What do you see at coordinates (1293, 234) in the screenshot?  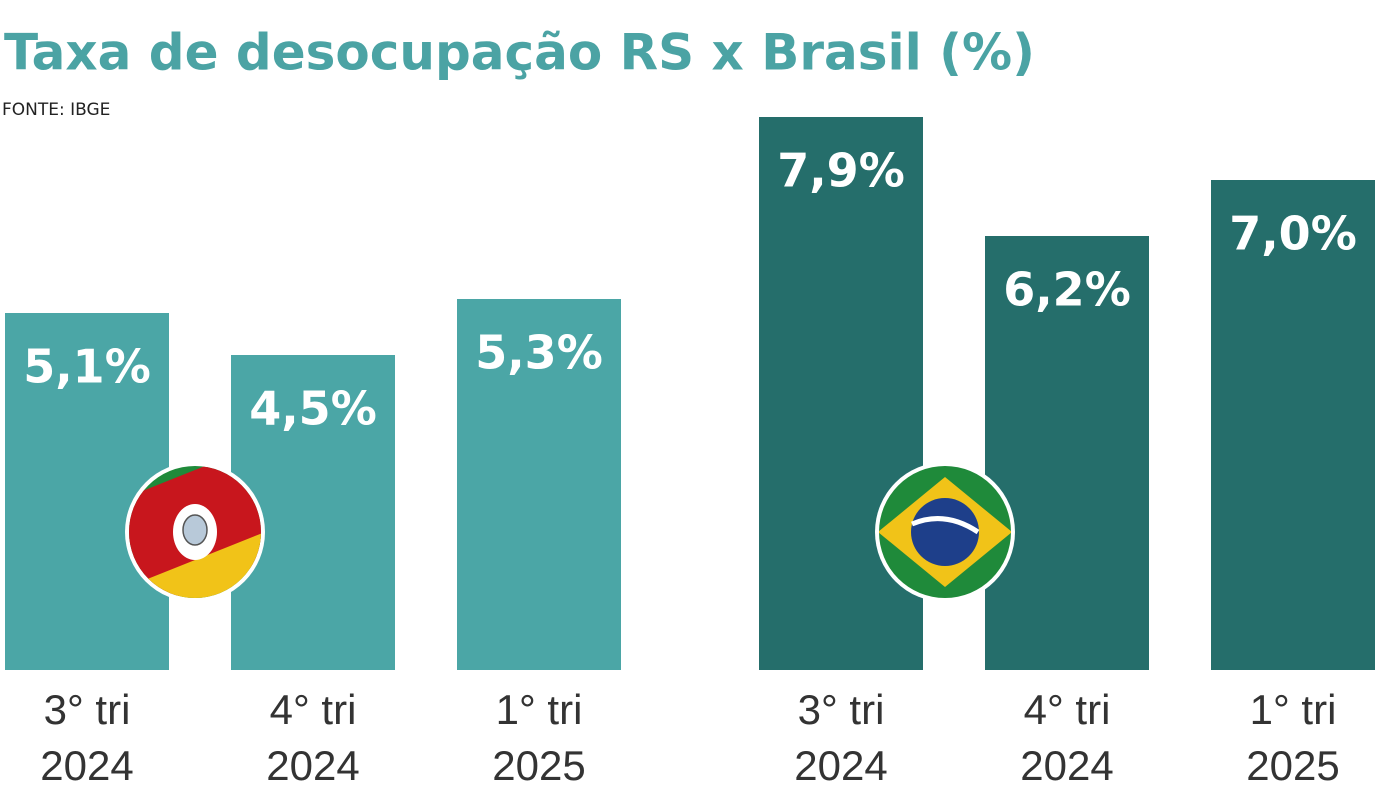 I see `value-label: 7,0%` at bounding box center [1293, 234].